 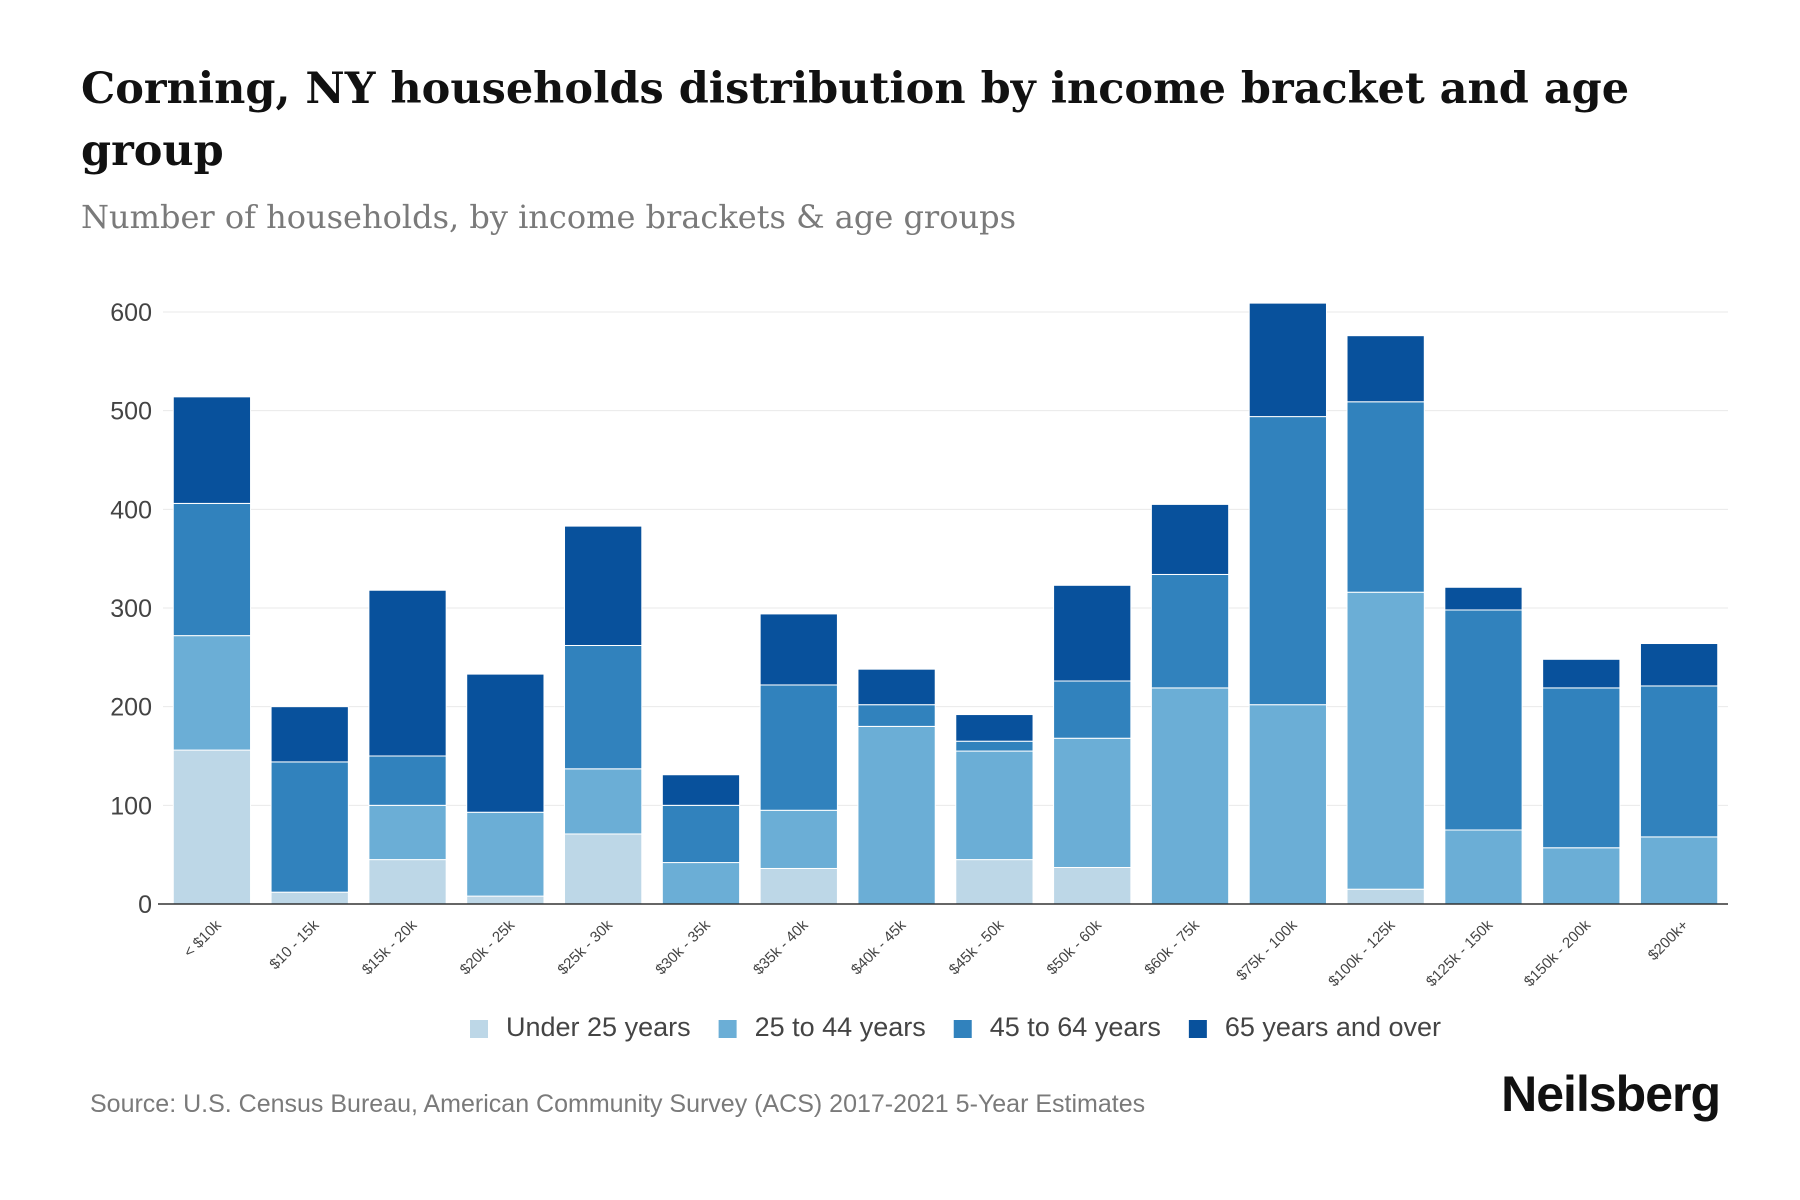 I want to click on legend-item: 45 to 64 years, so click(x=1057, y=1027).